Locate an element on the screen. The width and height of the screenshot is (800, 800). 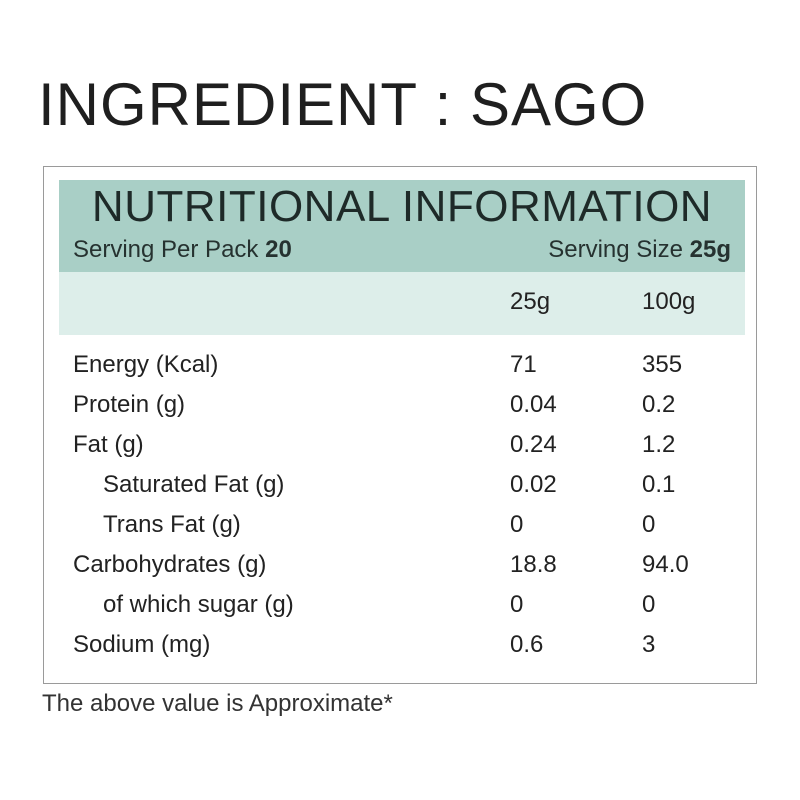
table-row: Energy (Kcal) 71 355 is located at coordinates (401, 365).